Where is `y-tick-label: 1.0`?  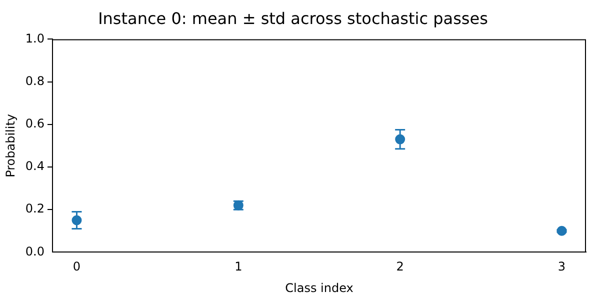
y-tick-label: 1.0 is located at coordinates (34, 38).